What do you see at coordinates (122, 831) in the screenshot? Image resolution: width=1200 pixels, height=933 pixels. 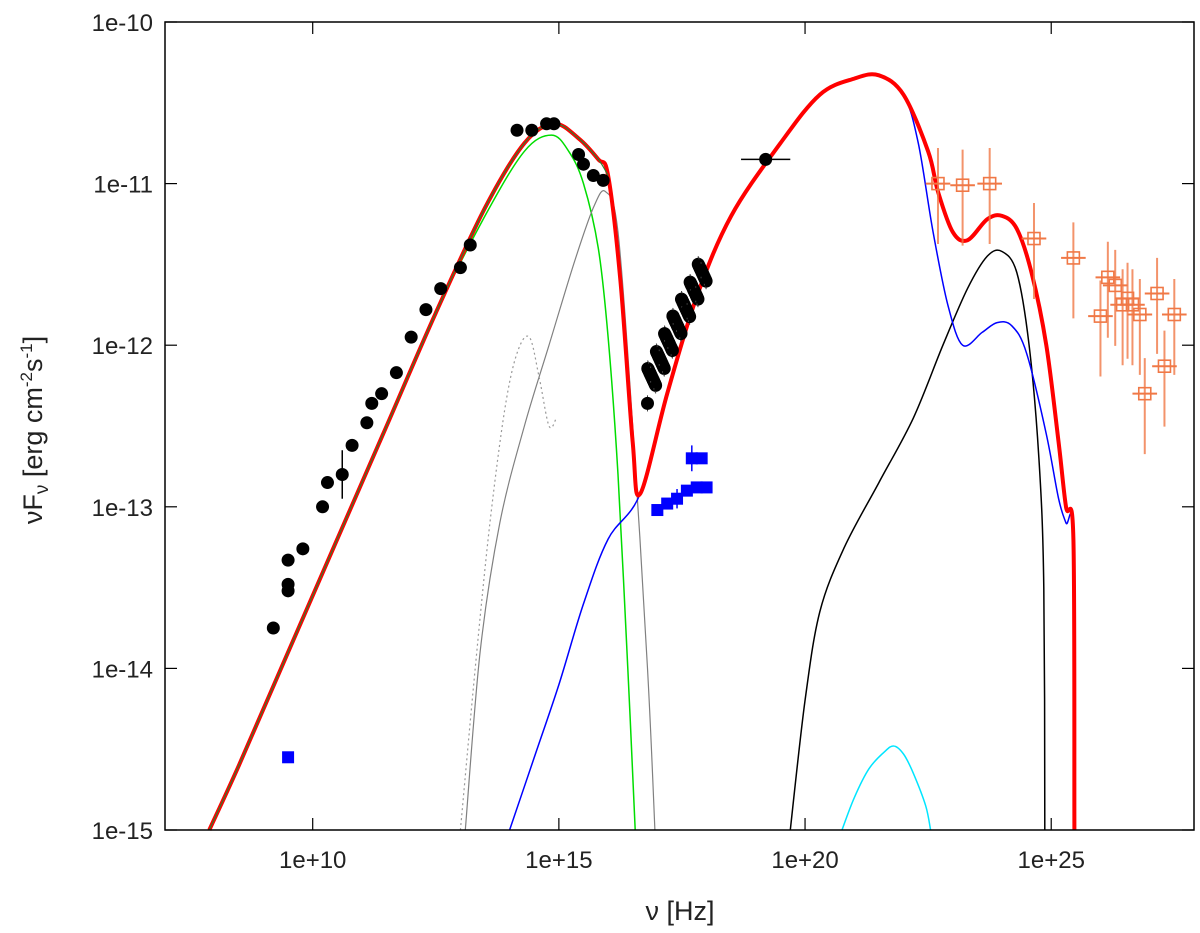 I see `y-tick-label: 1e-15` at bounding box center [122, 831].